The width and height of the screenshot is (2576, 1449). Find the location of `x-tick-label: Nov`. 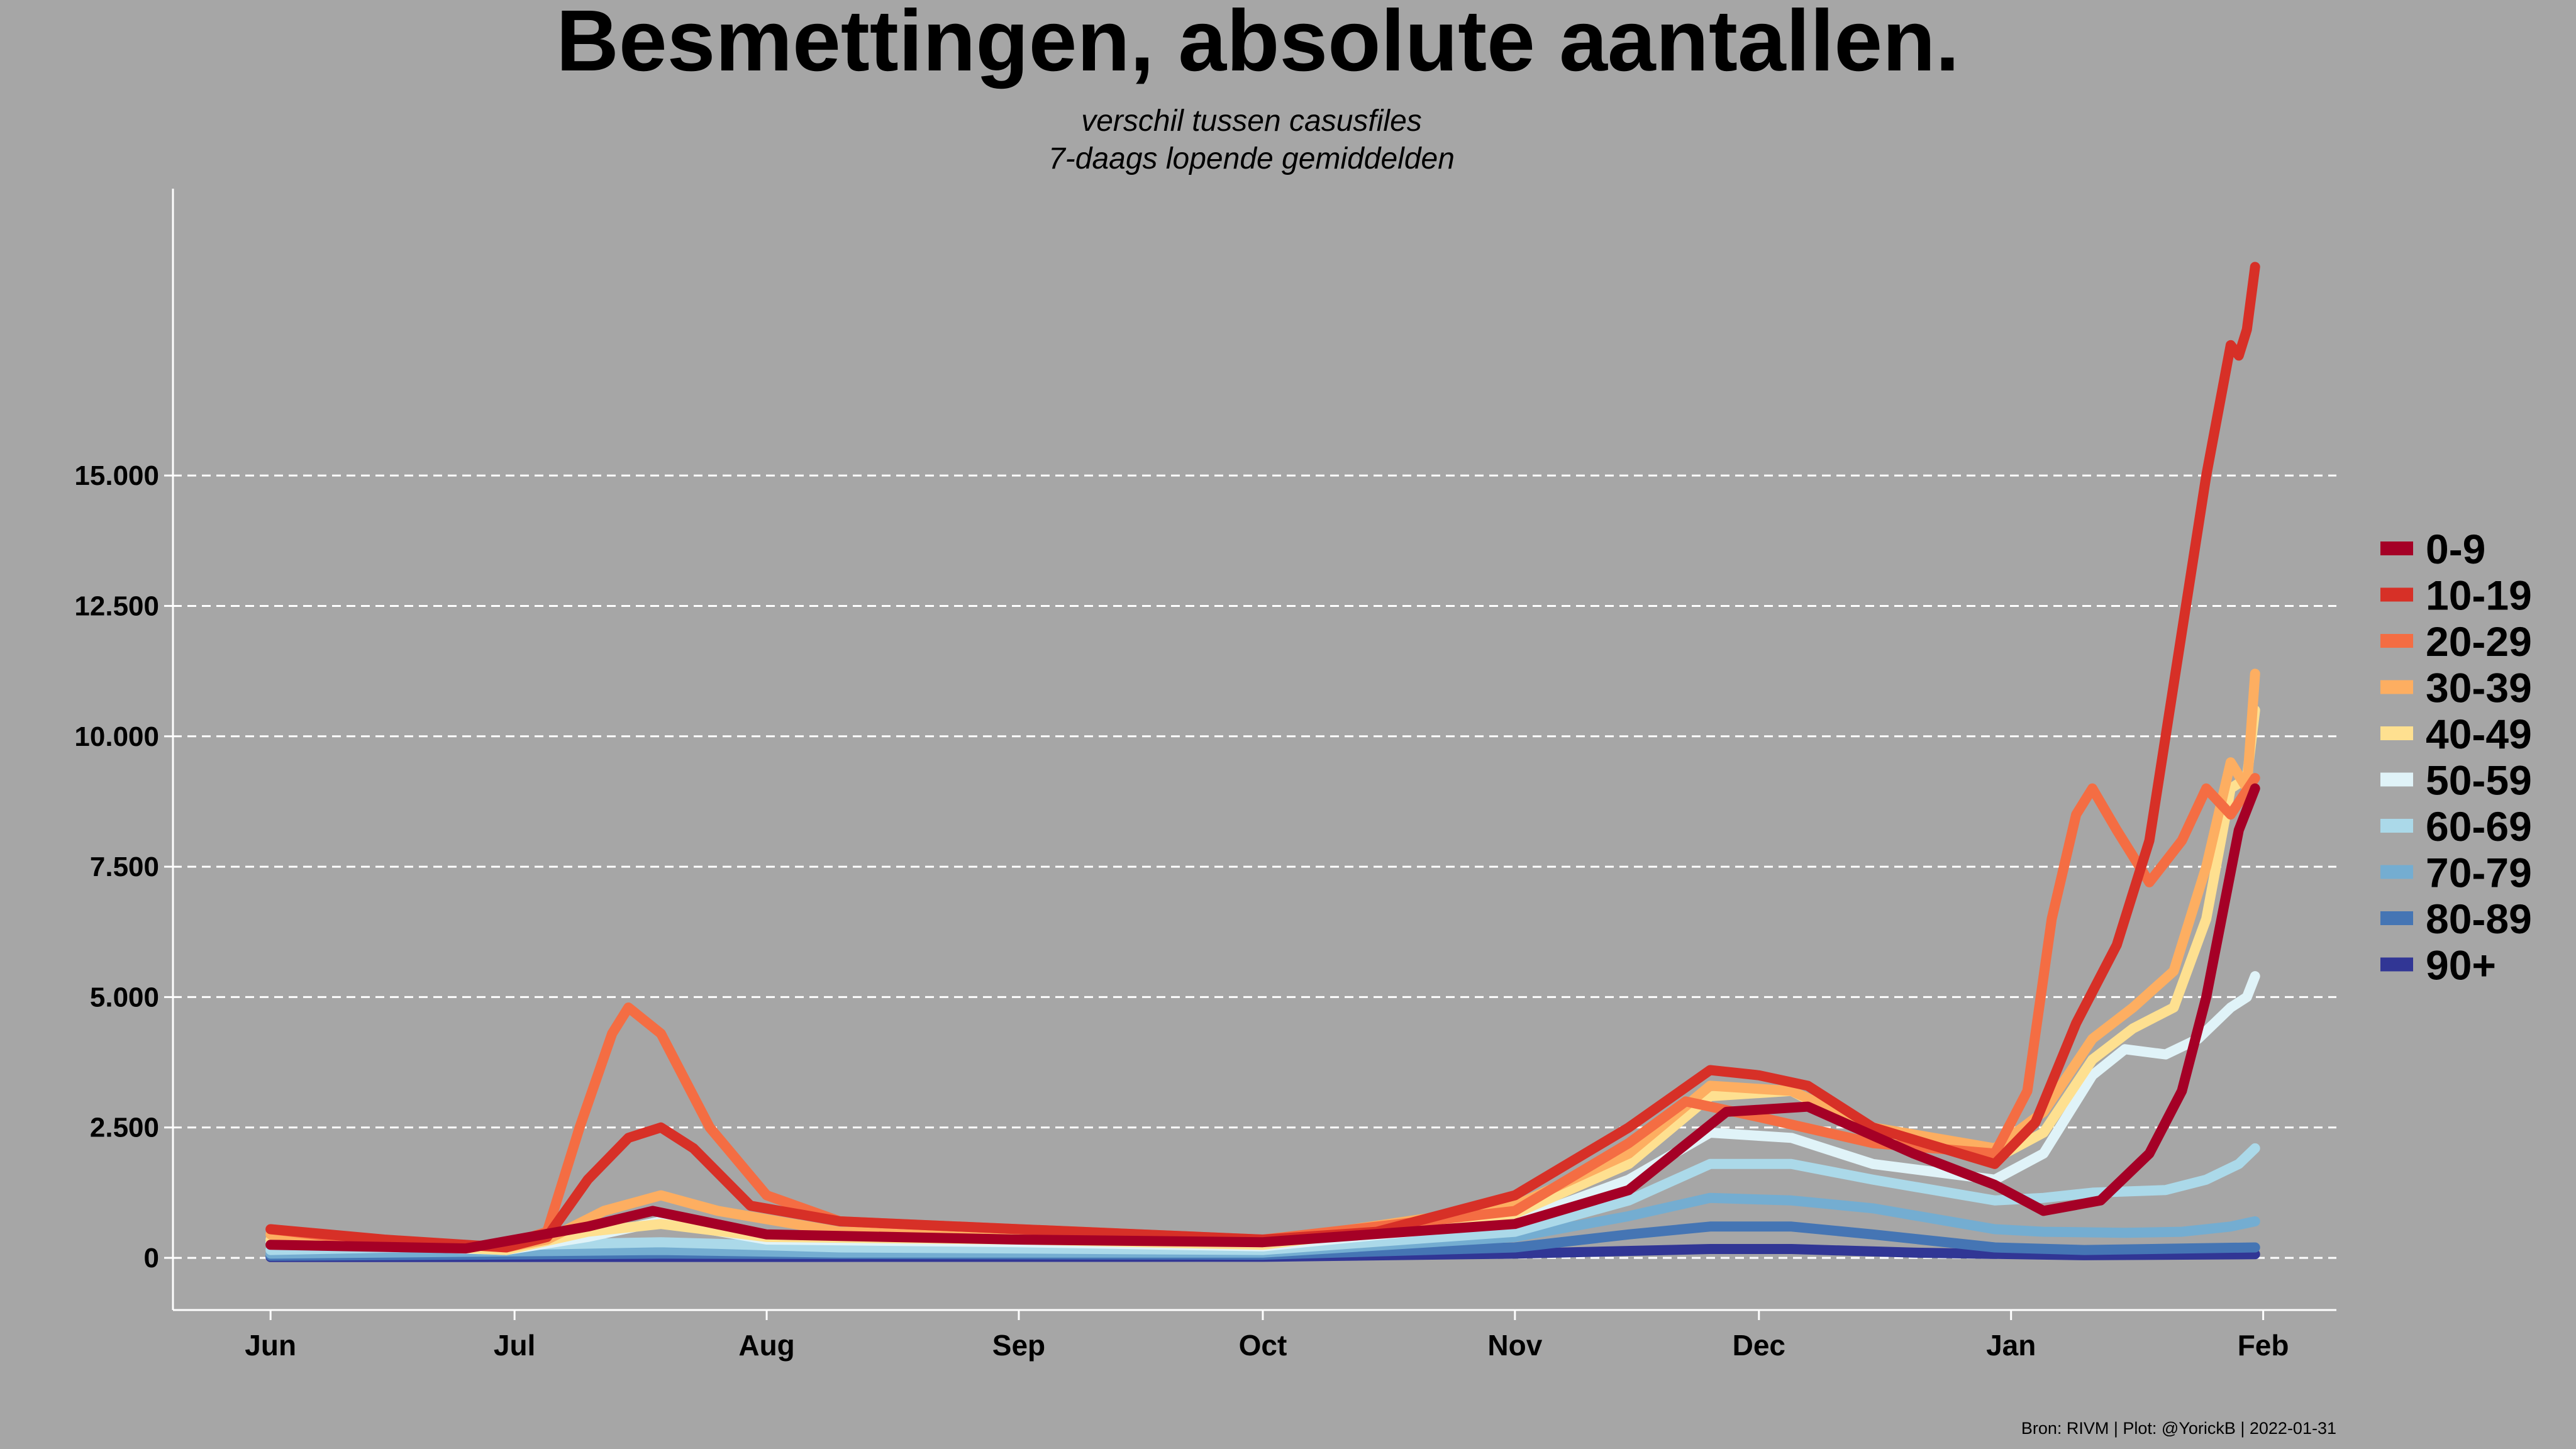

x-tick-label: Nov is located at coordinates (1514, 1345).